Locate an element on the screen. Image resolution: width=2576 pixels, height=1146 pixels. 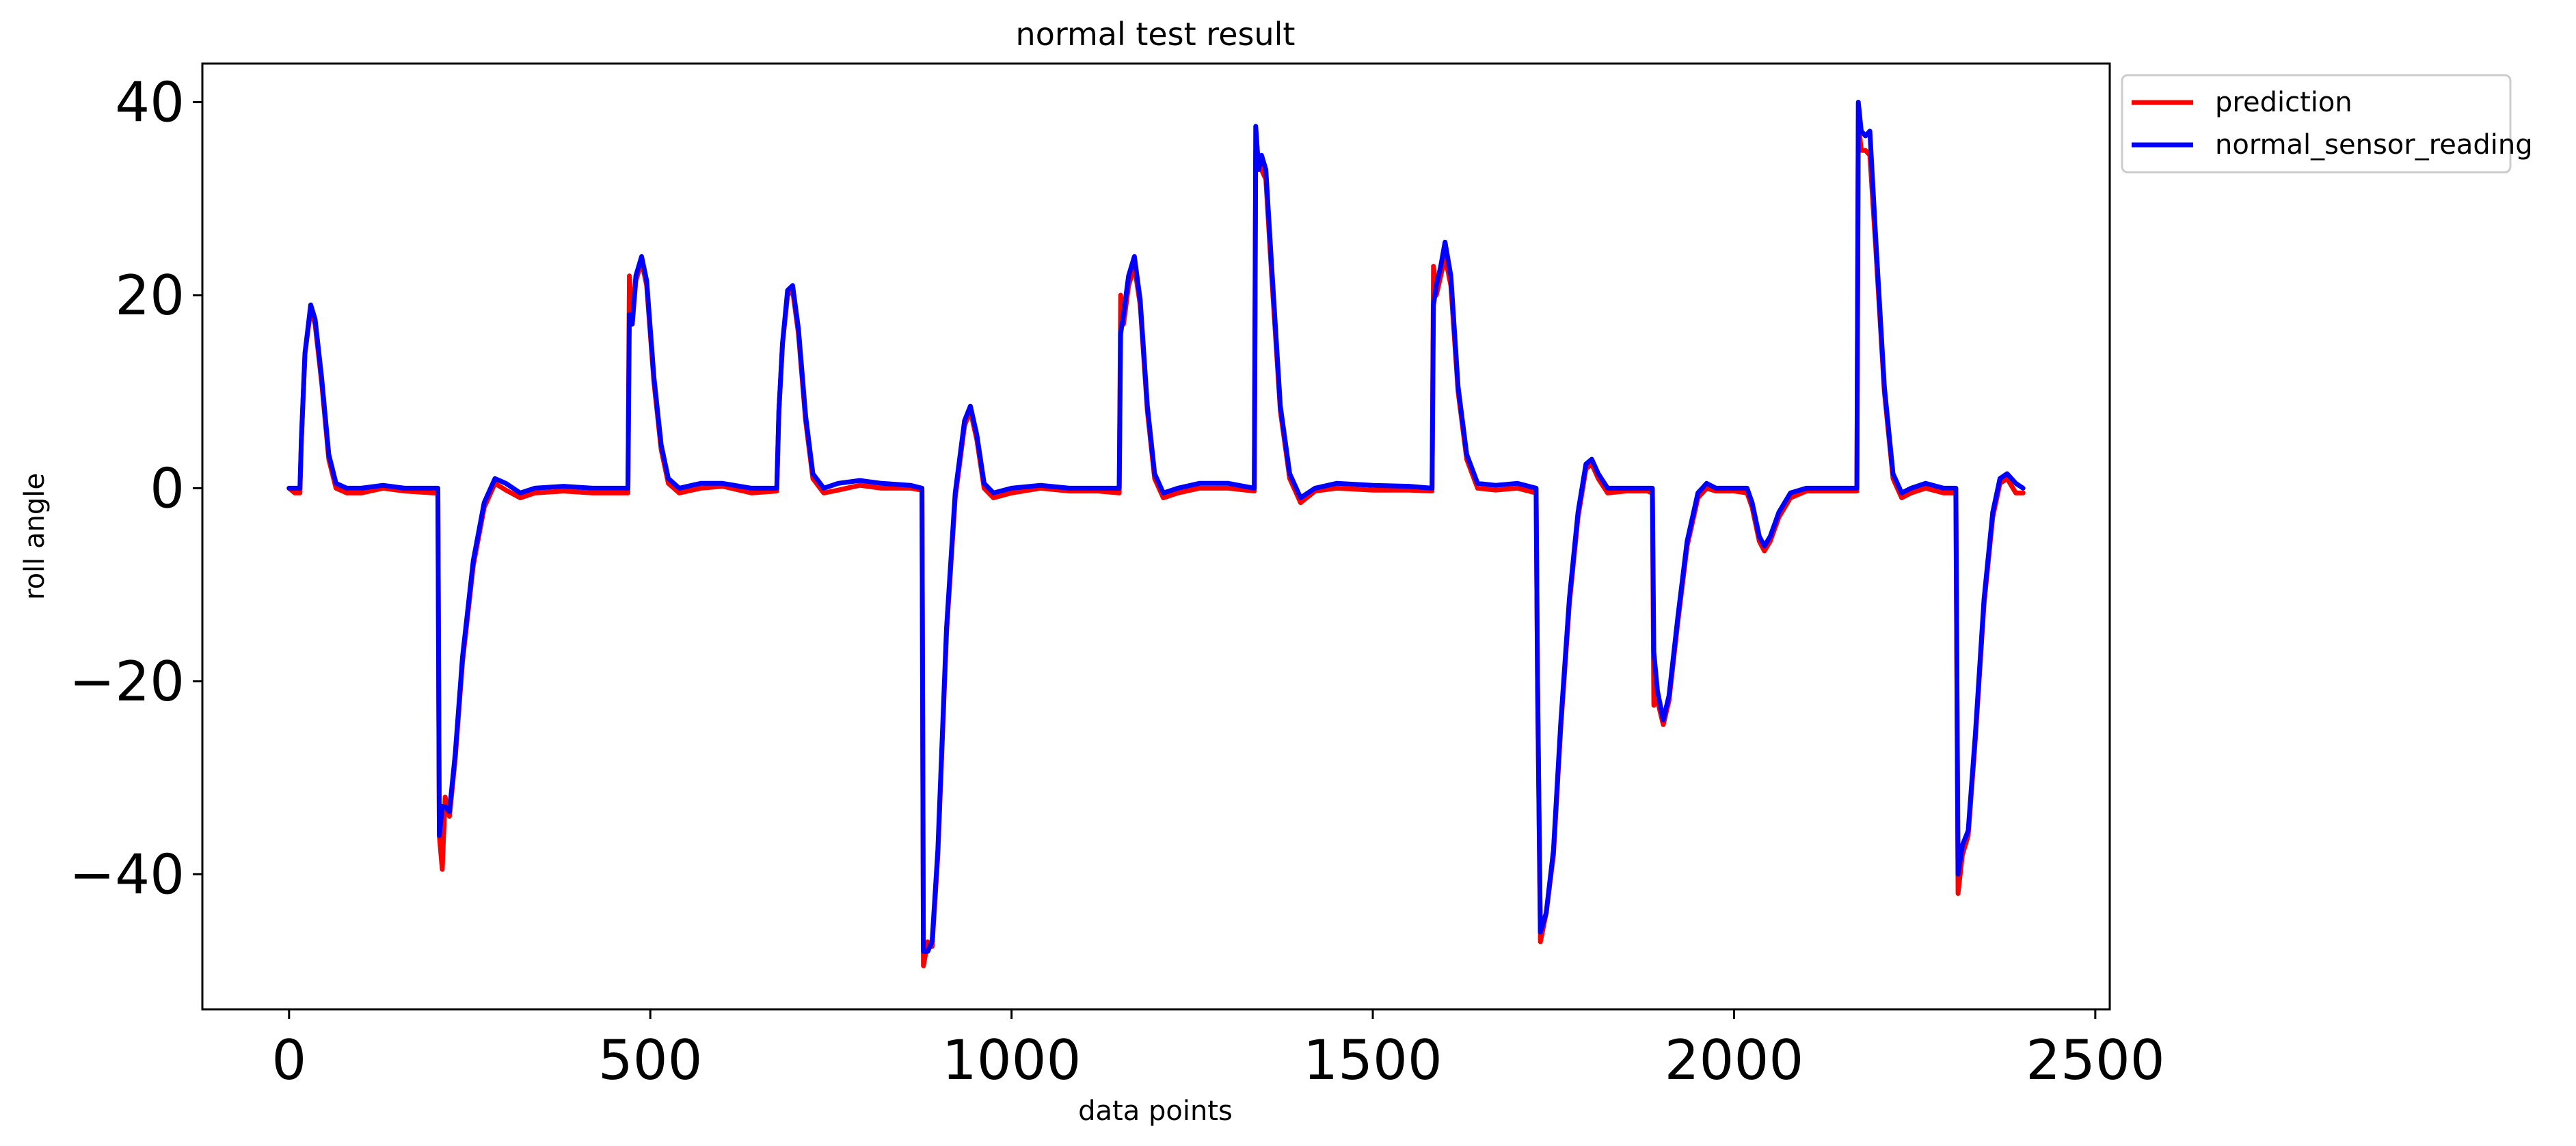
legend: prediction normal_sensor_reading is located at coordinates (2327, 124).